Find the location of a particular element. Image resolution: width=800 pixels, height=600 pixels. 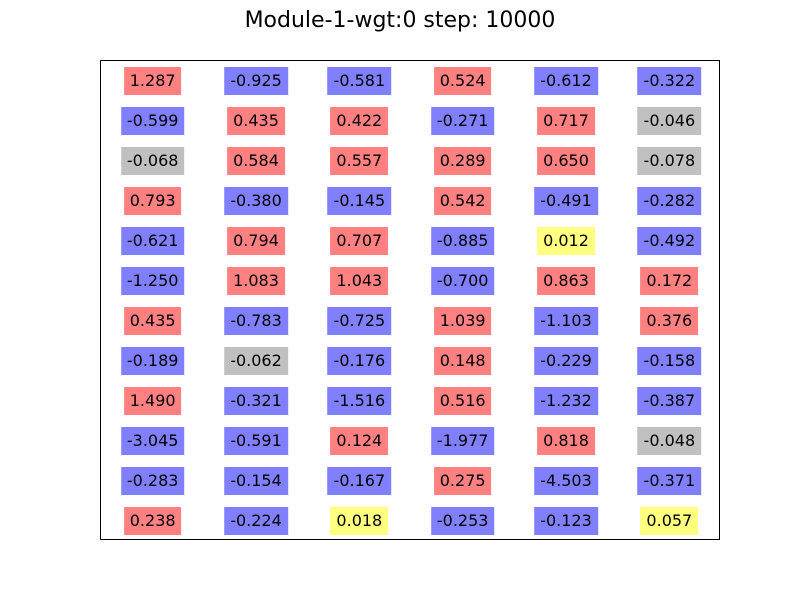

value-cell: -1.232 is located at coordinates (566, 401).